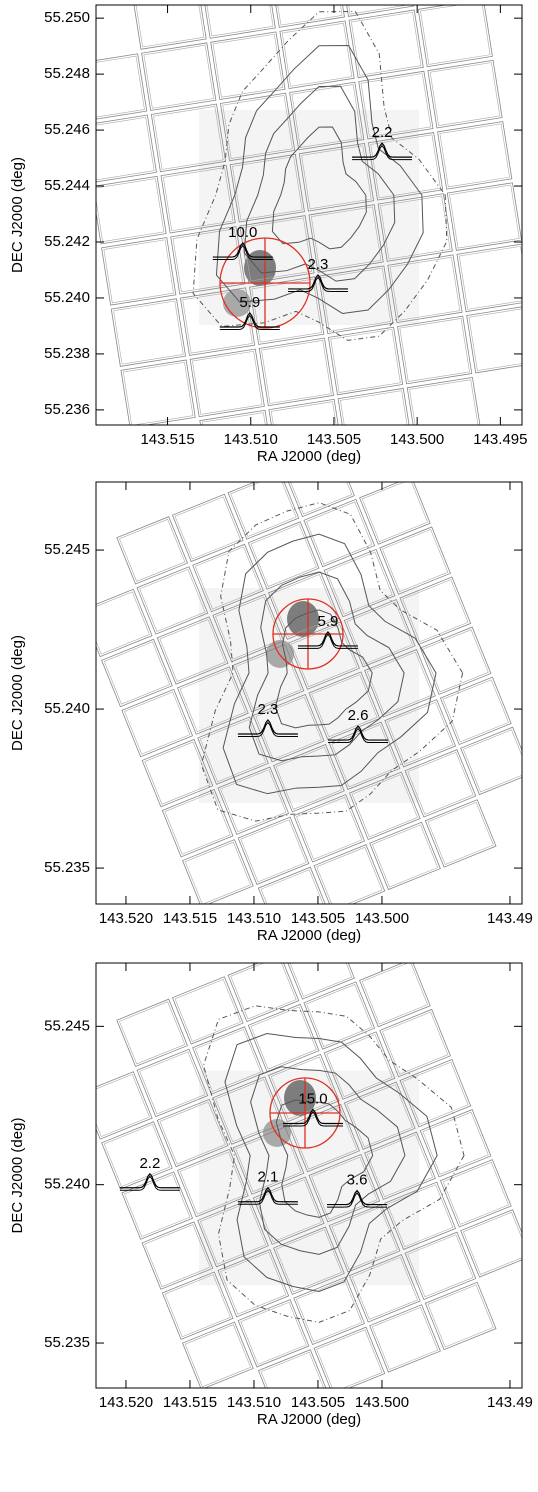 The height and width of the screenshot is (1492, 538). Describe the element at coordinates (67, 1342) in the screenshot. I see `y-tick-label: 55.235` at that location.